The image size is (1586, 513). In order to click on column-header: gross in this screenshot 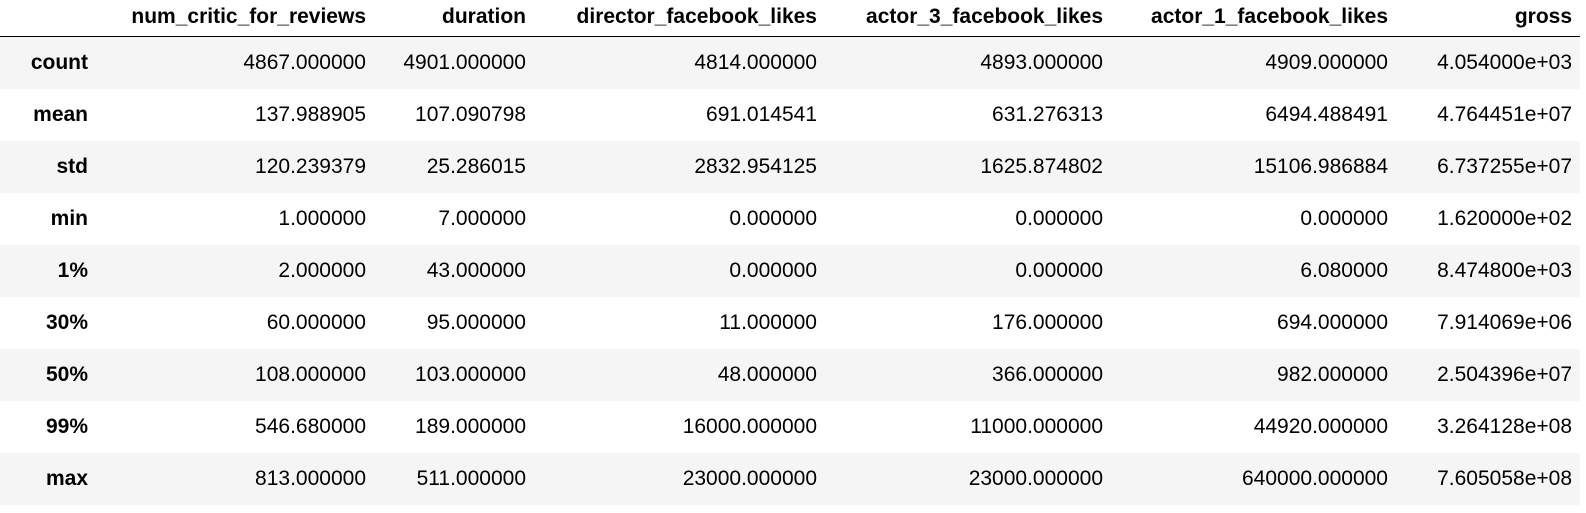, I will do `click(1488, 18)`.